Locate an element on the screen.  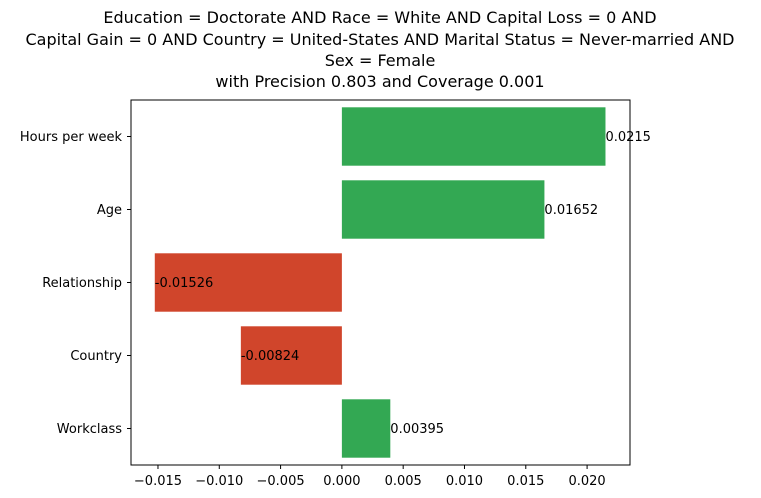
x-tick-label: 0.015 is located at coordinates (525, 481).